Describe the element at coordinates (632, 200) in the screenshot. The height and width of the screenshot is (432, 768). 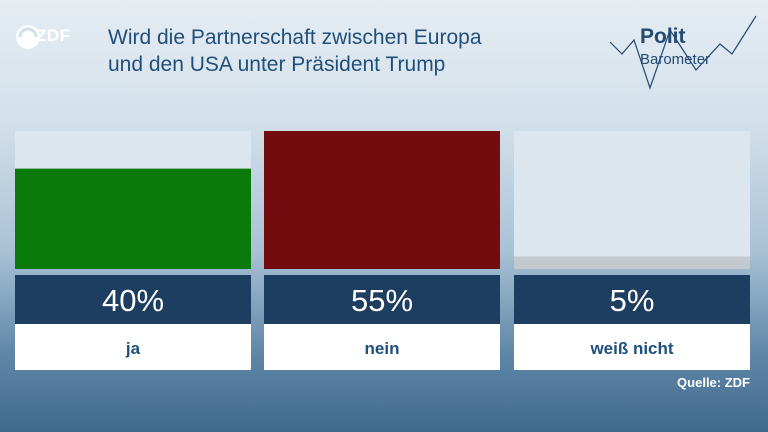
I see `bar-background` at that location.